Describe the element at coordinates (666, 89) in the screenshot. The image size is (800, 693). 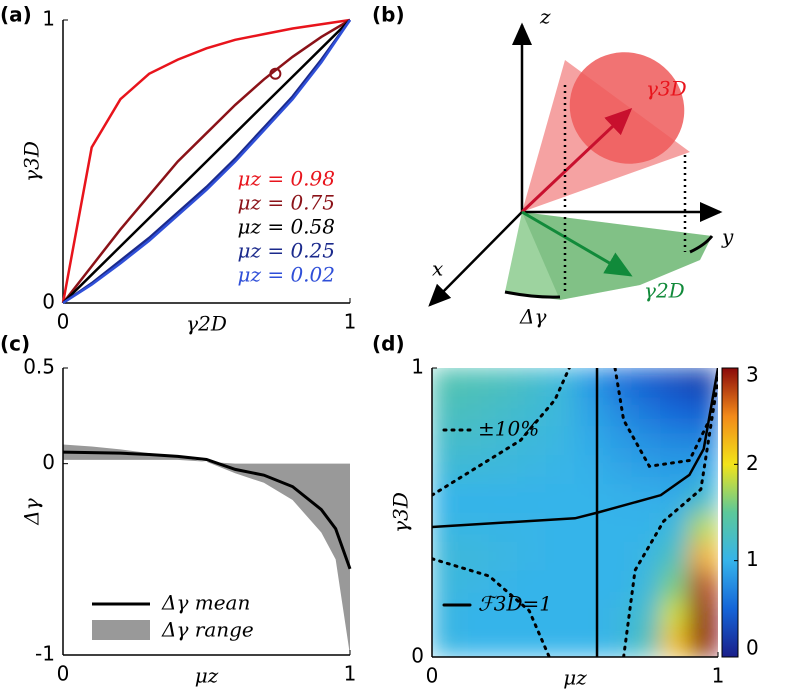
I see `cone-label: γ3D` at that location.